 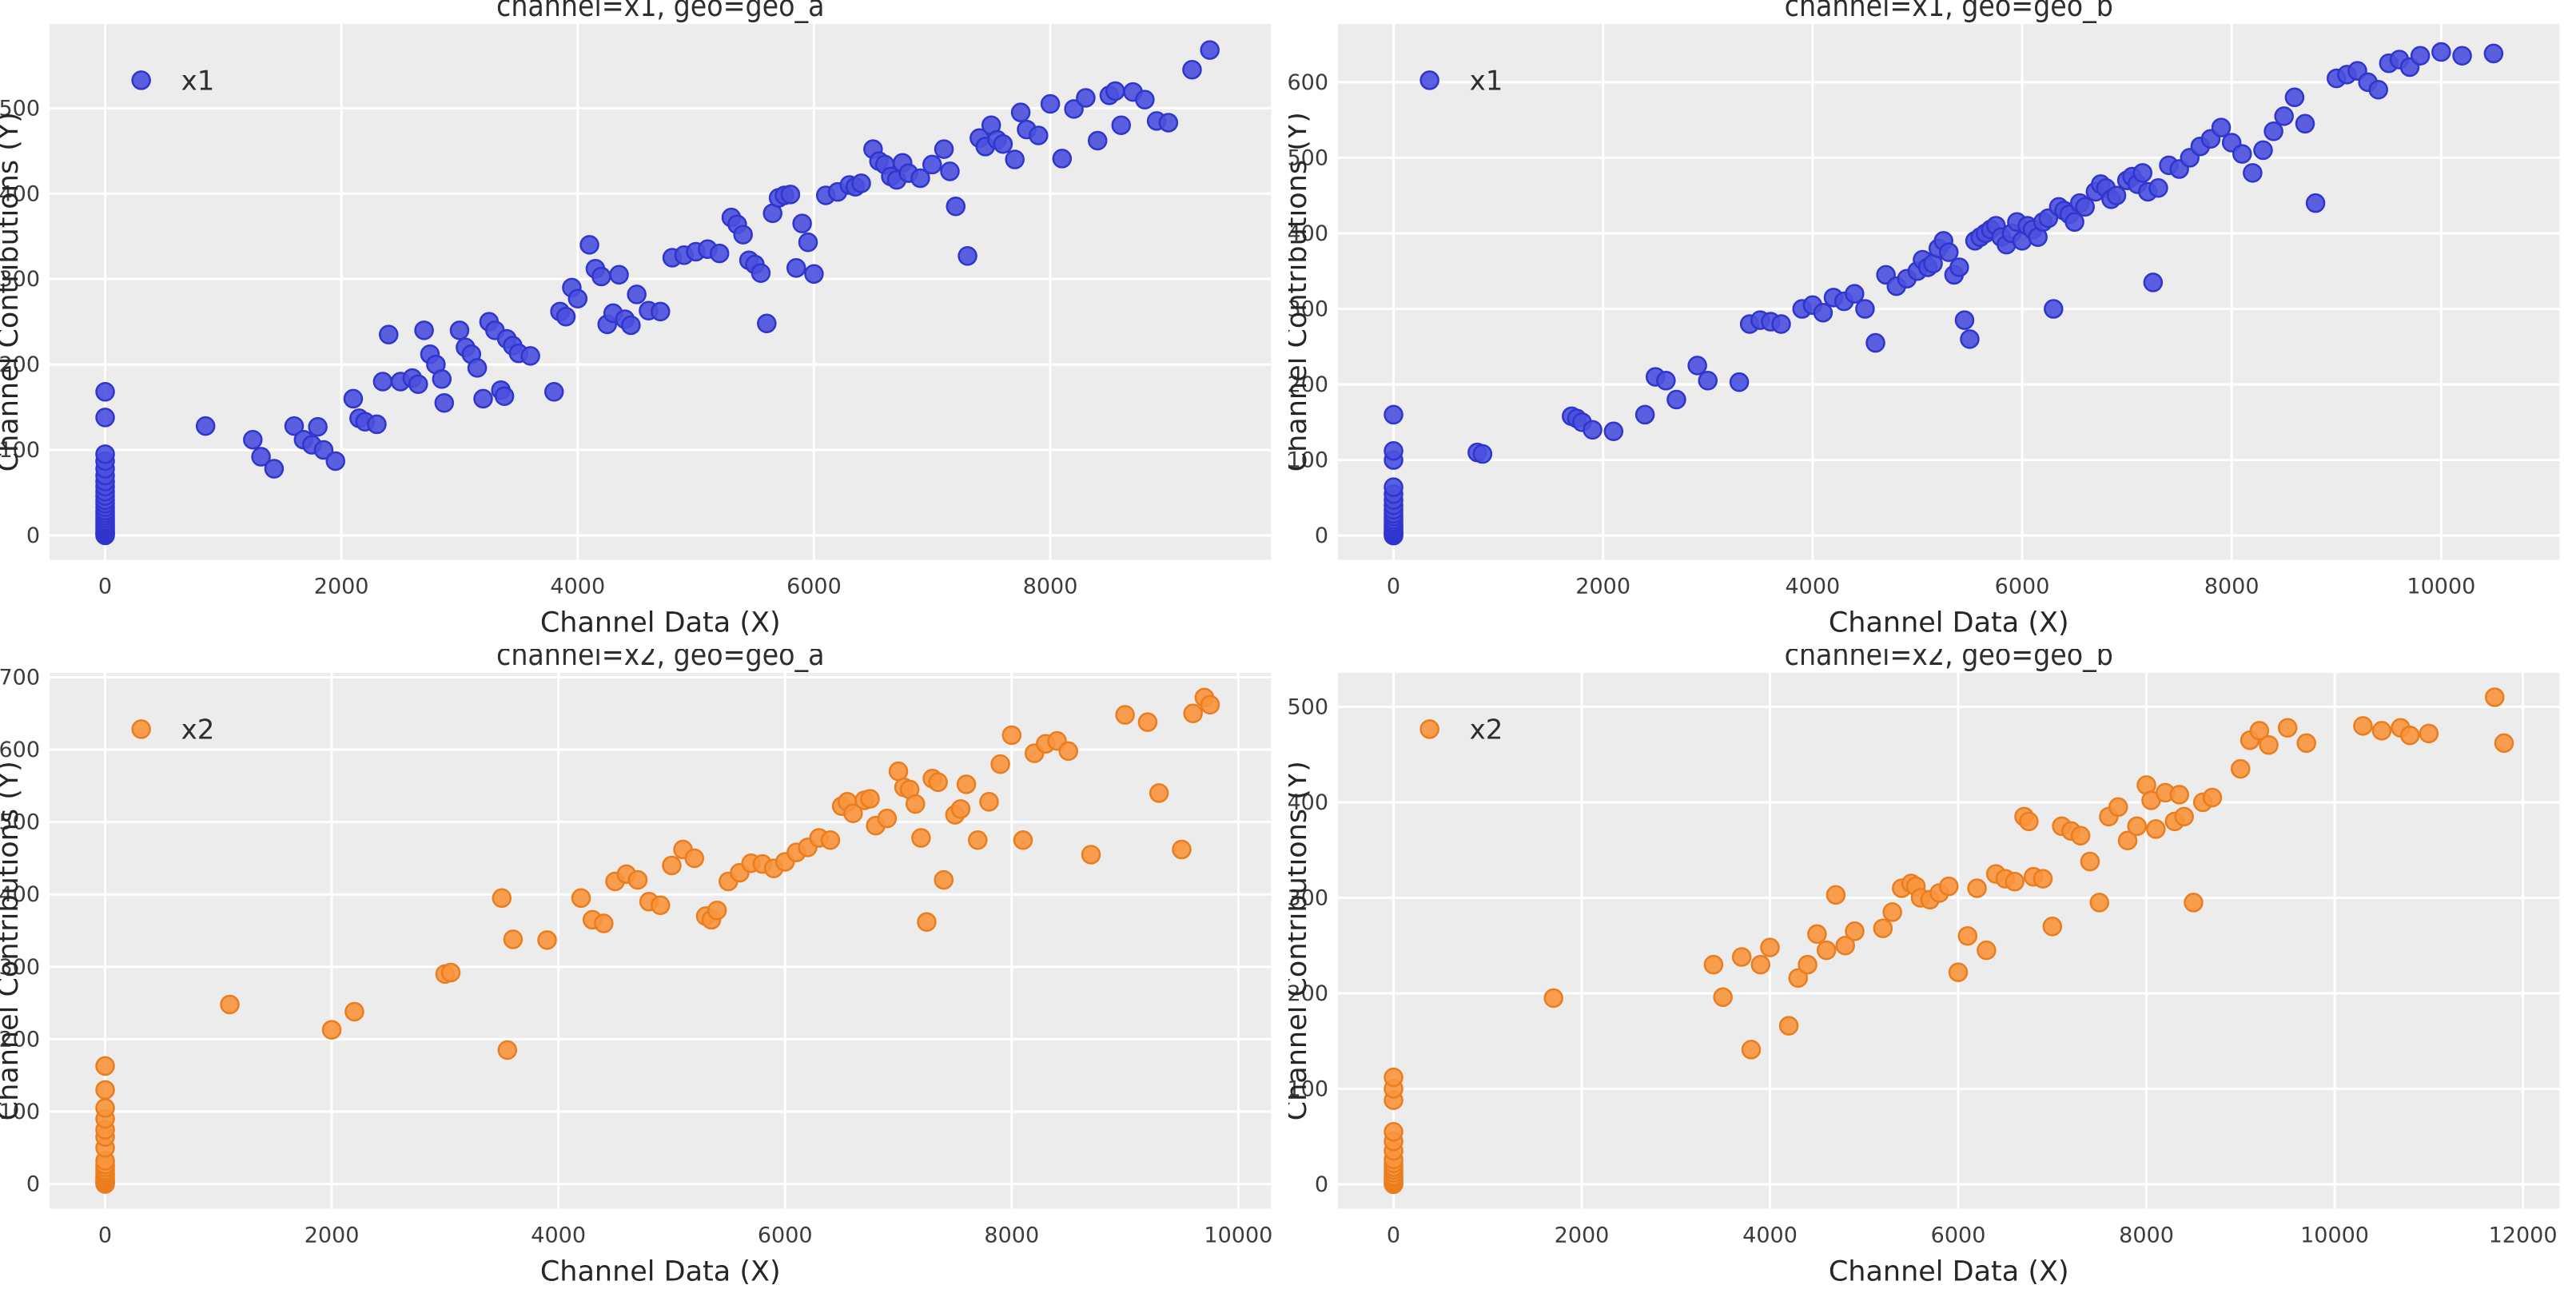 I want to click on legend-marker, so click(x=141, y=80).